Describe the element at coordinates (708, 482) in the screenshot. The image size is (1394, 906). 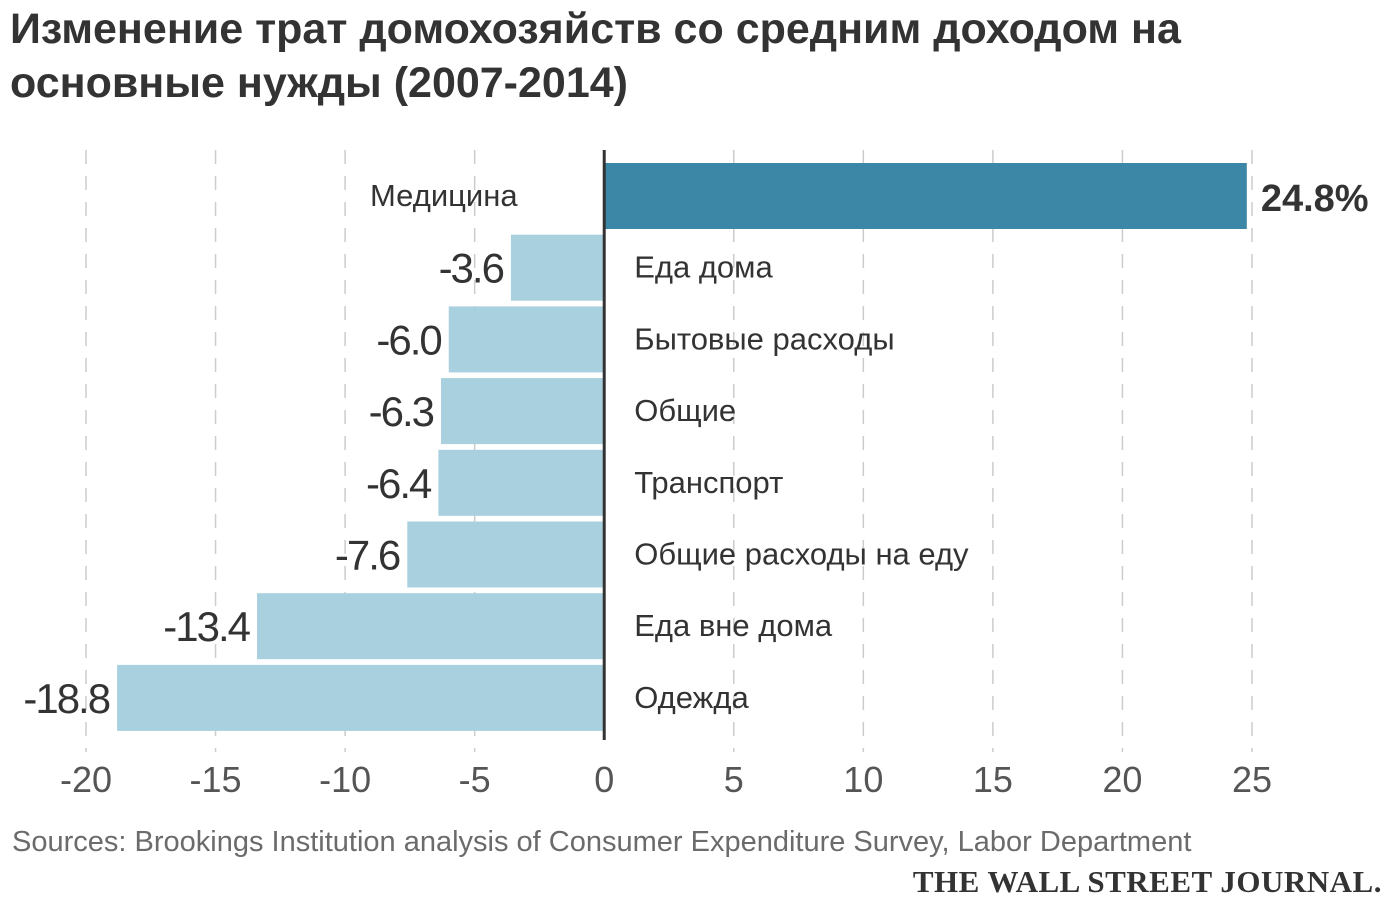
I see `category-label: Транспорт` at that location.